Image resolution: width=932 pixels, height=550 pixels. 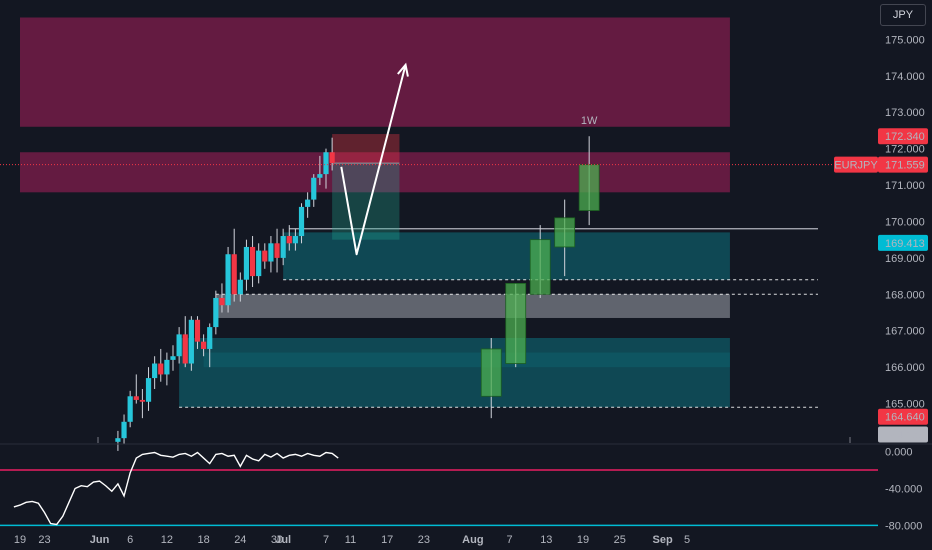 What do you see at coordinates (899, 453) in the screenshot?
I see `rsi-y-tick-label: 0.000` at bounding box center [899, 453].